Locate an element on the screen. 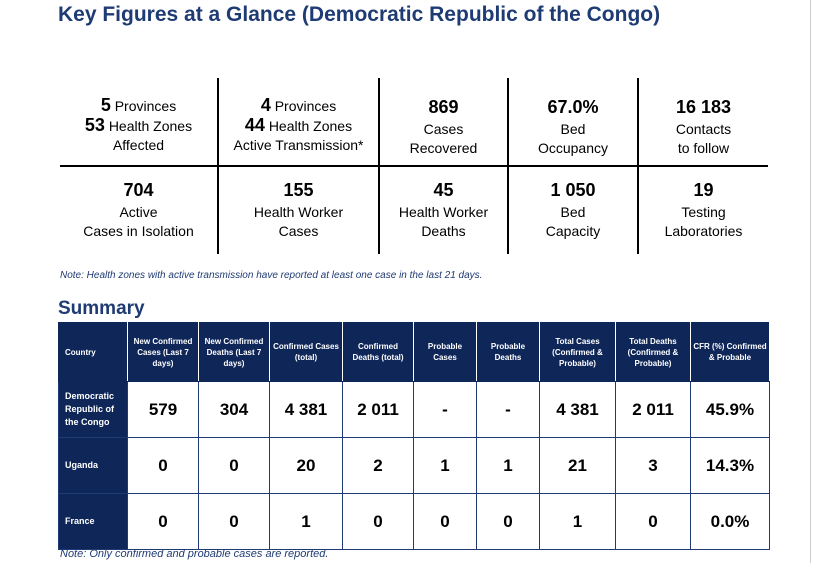 This screenshot has height=563, width=817. key-figure-cases-recovered: 869 Cases Recovered is located at coordinates (443, 125).